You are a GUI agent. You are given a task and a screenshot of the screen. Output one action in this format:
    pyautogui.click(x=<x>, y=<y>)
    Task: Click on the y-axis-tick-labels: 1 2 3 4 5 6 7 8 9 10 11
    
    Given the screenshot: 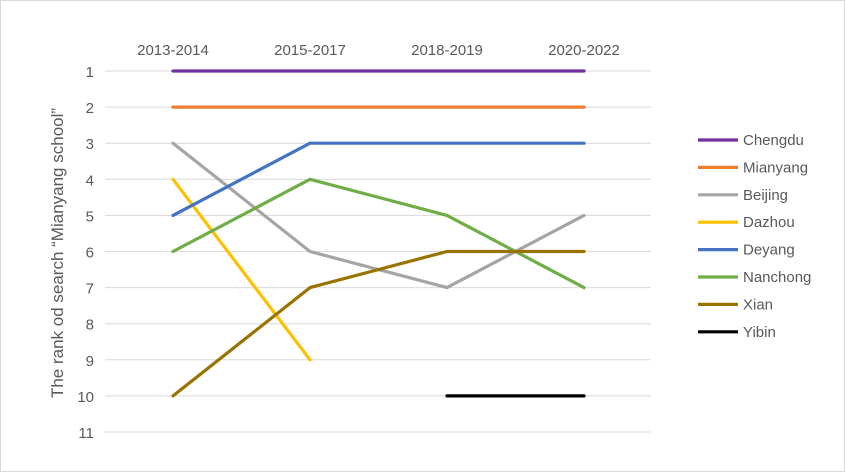 What is the action you would take?
    pyautogui.click(x=85, y=253)
    